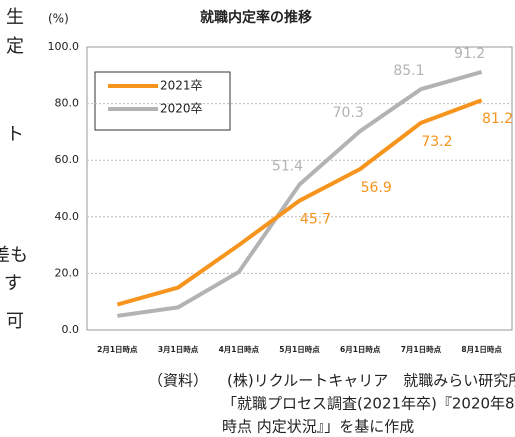  Describe the element at coordinates (15, 17) in the screenshot. I see `side-text: 生` at that location.